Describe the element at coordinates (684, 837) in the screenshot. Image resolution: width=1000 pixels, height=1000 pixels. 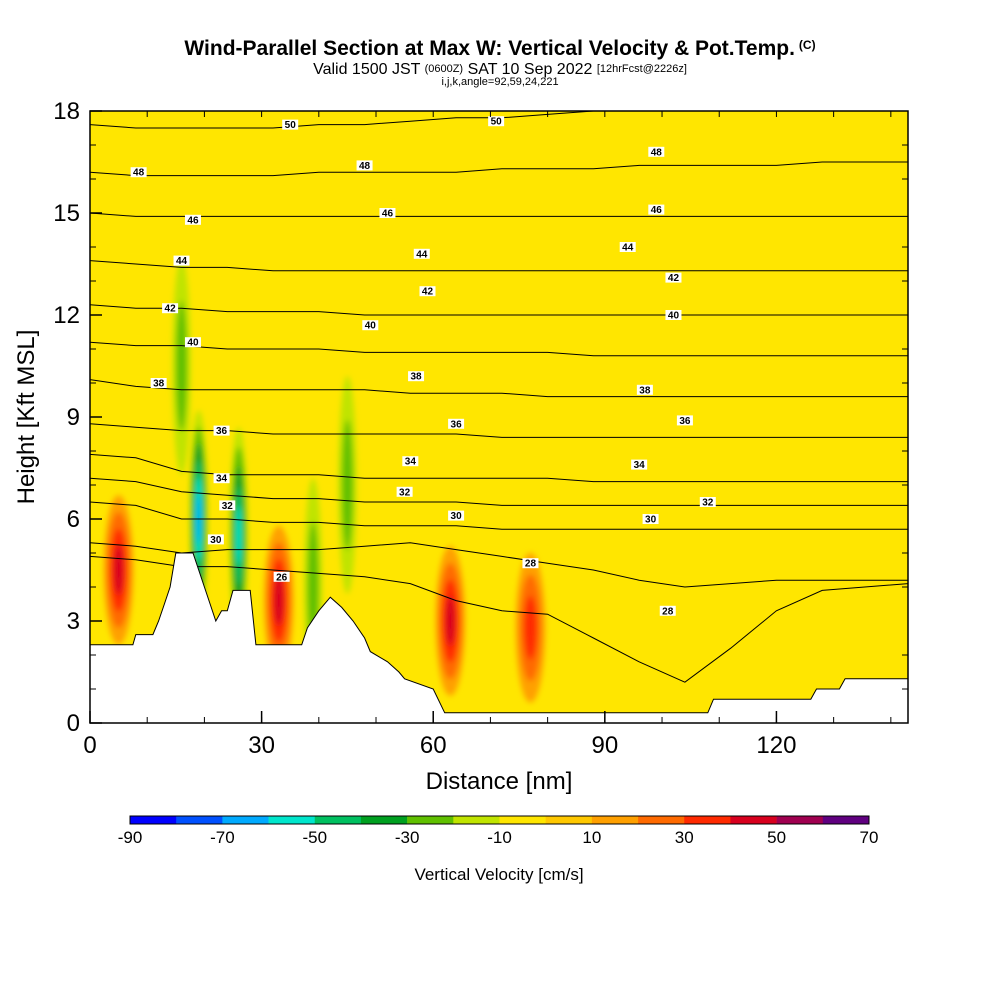
I see `colorbar-label-6: 30` at that location.